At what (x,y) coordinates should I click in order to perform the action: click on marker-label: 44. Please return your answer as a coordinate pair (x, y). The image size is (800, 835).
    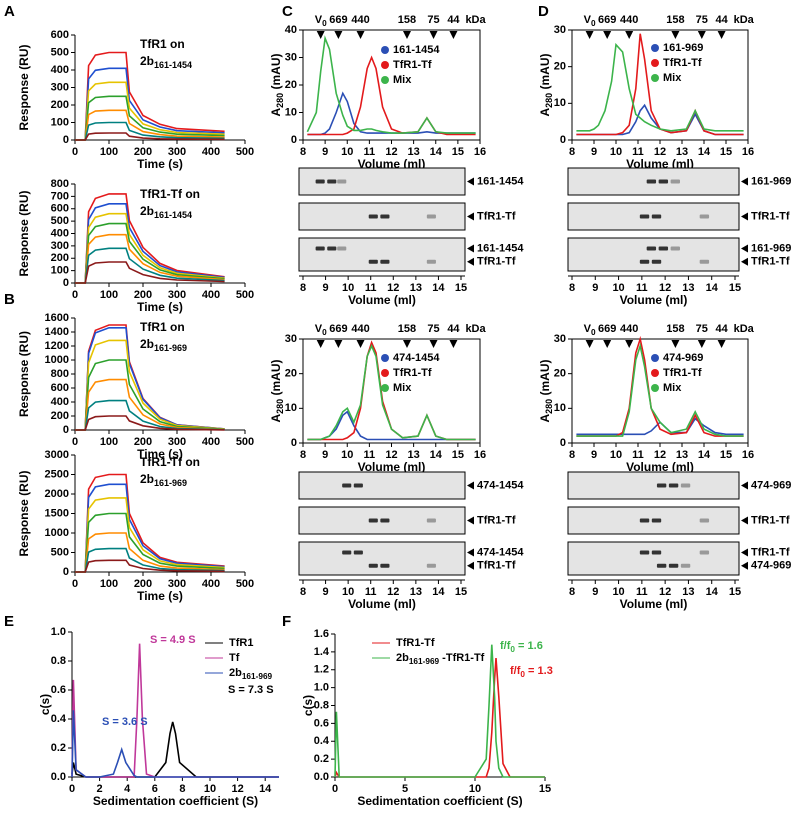
    Looking at the image, I should click on (453, 329).